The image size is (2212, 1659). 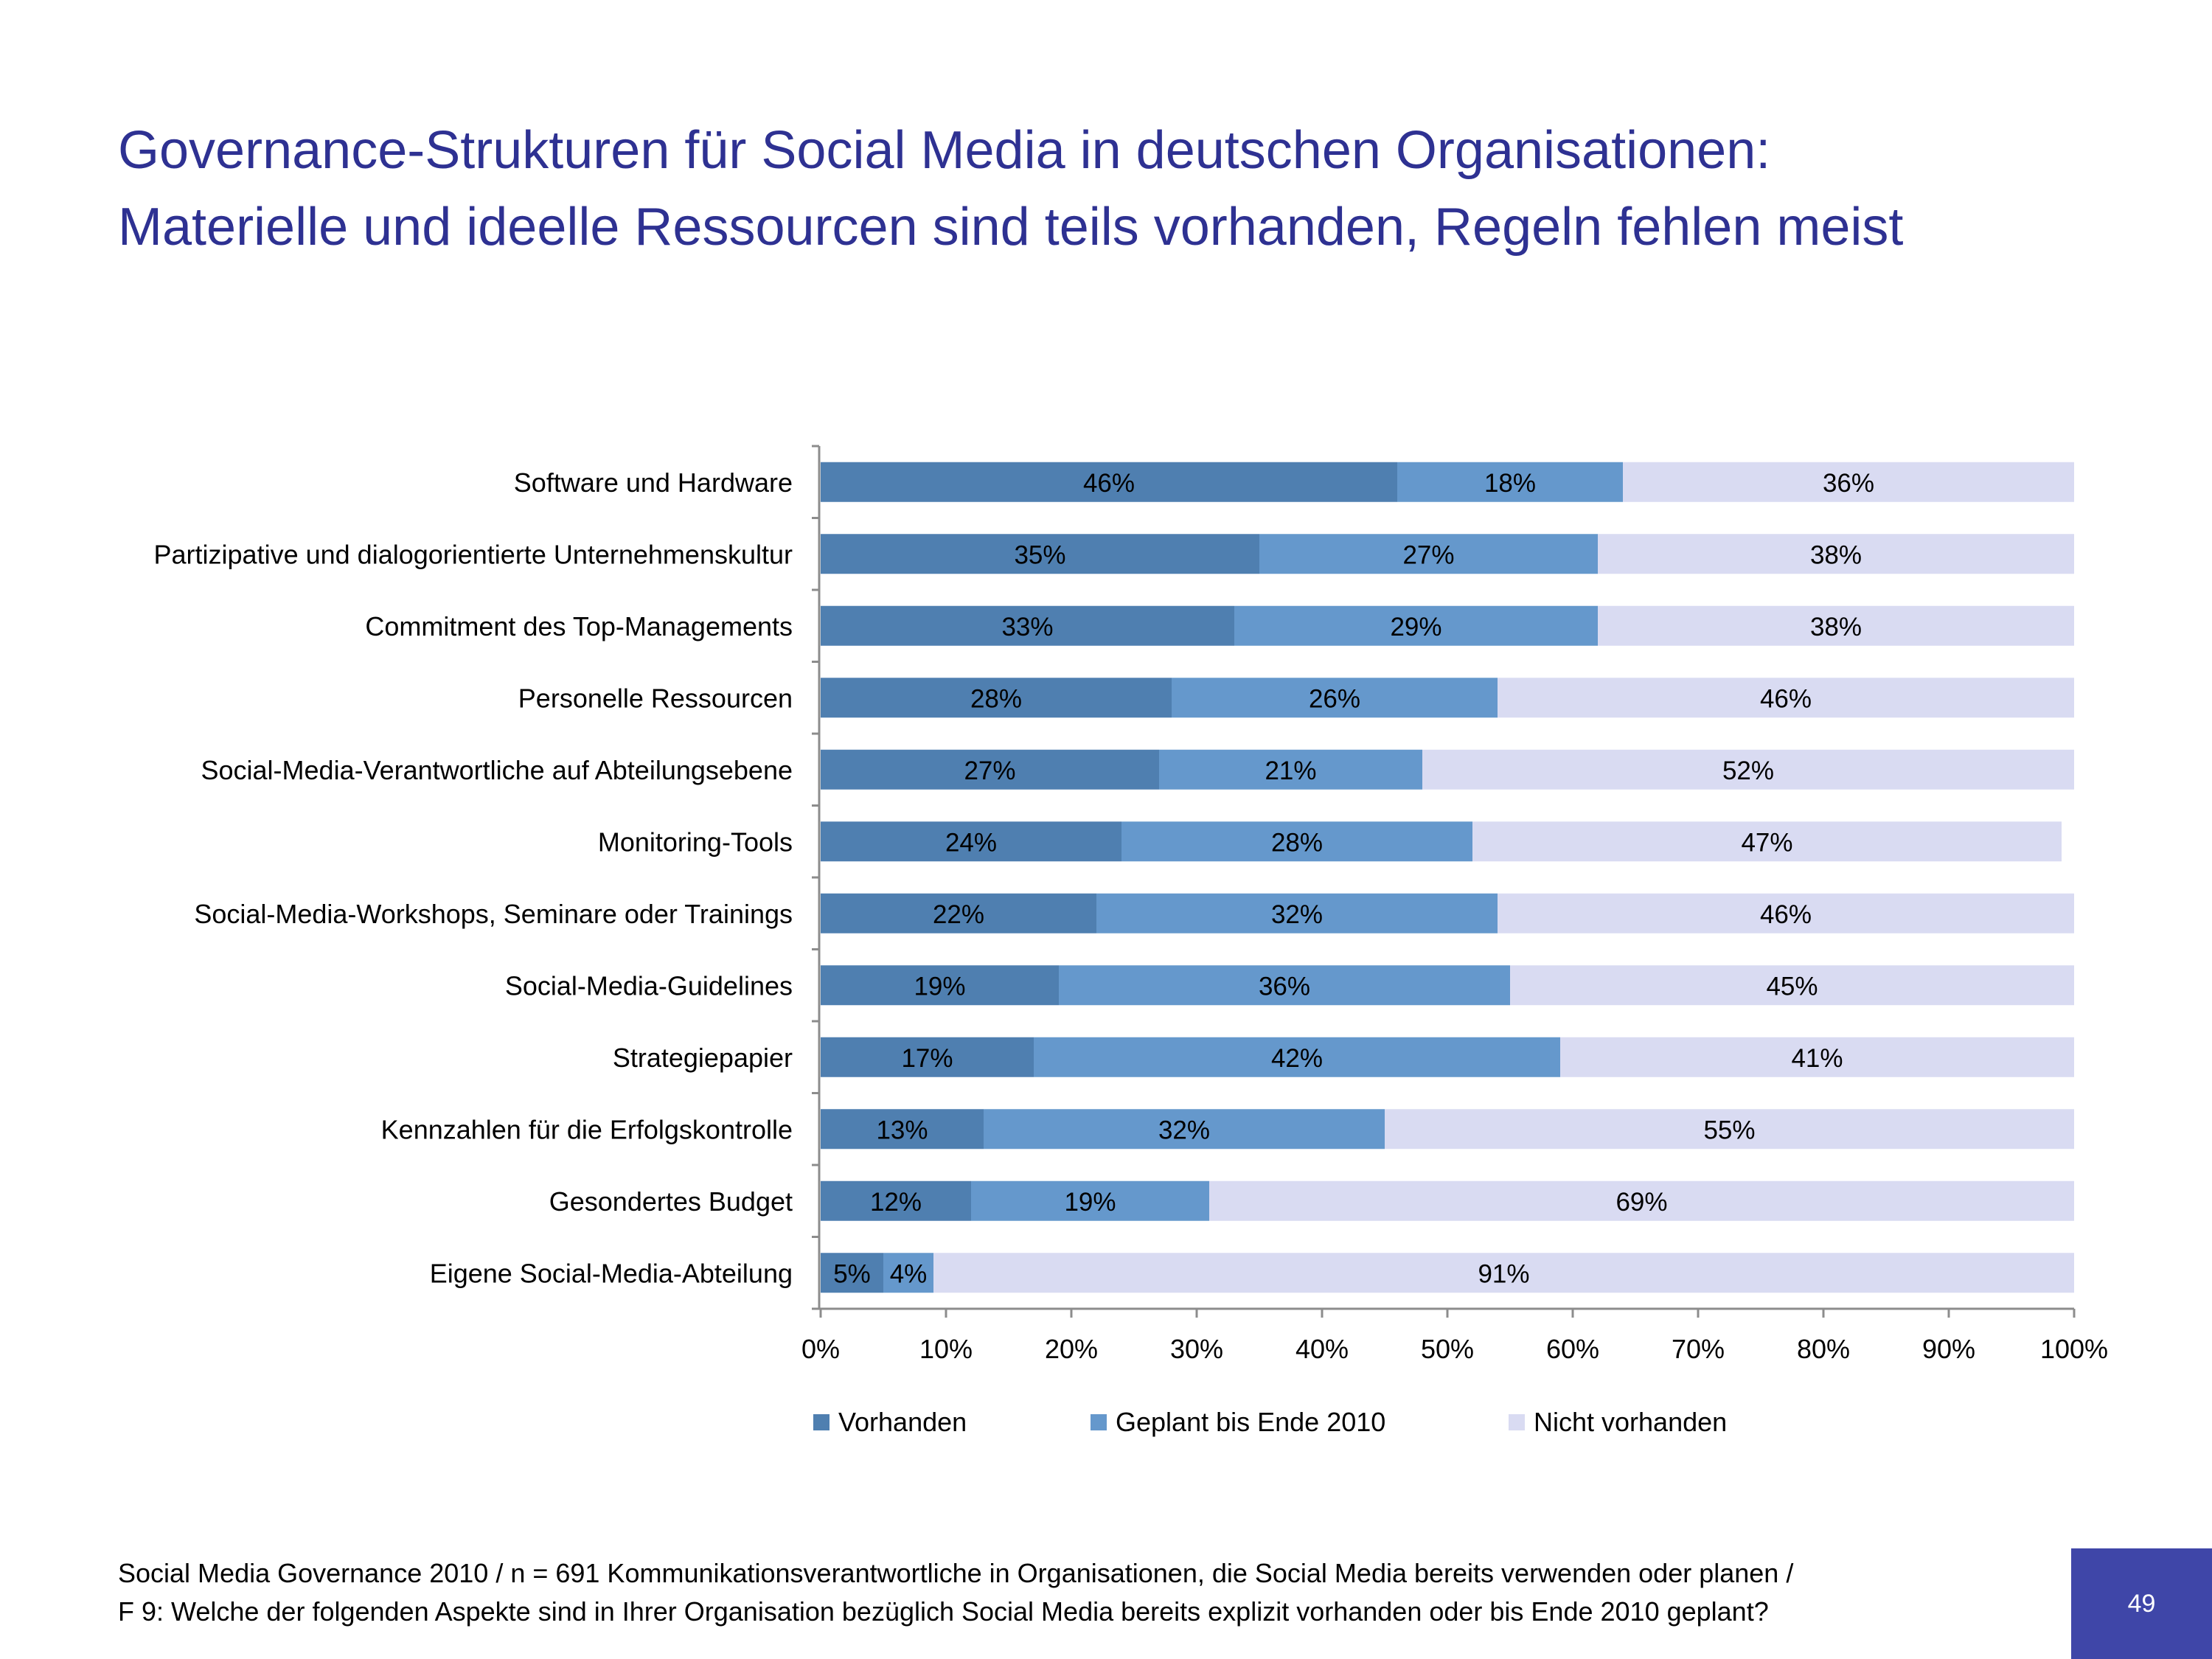 I want to click on data-label: 13%, so click(x=902, y=1130).